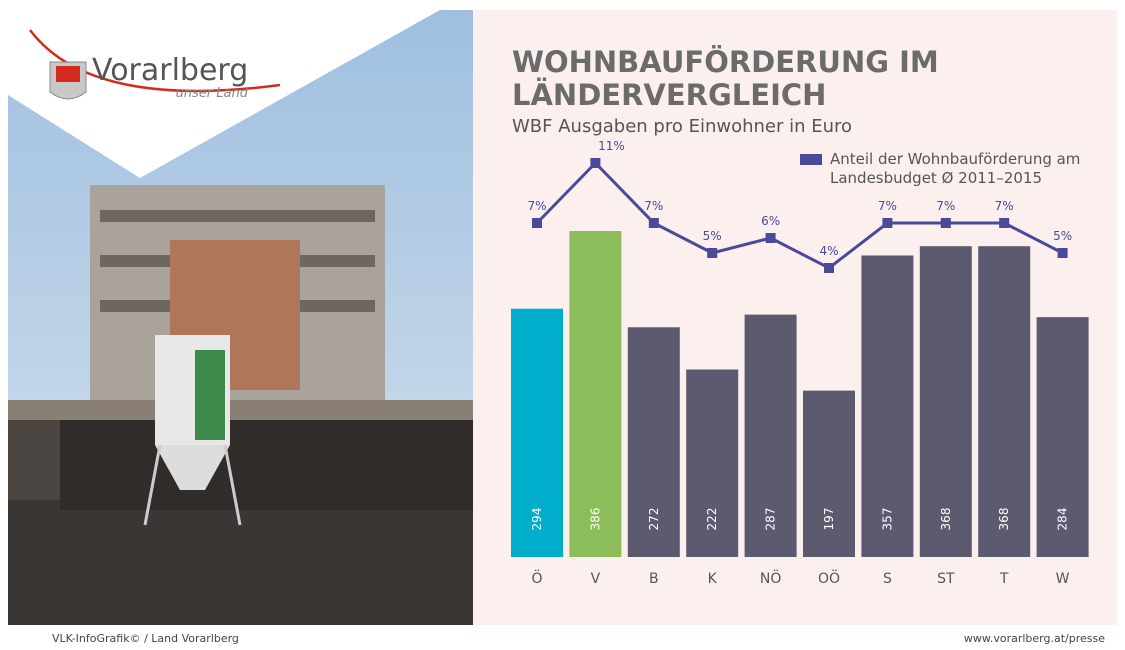 This screenshot has height=650, width=1125. I want to click on x-tick-label: ST, so click(946, 579).